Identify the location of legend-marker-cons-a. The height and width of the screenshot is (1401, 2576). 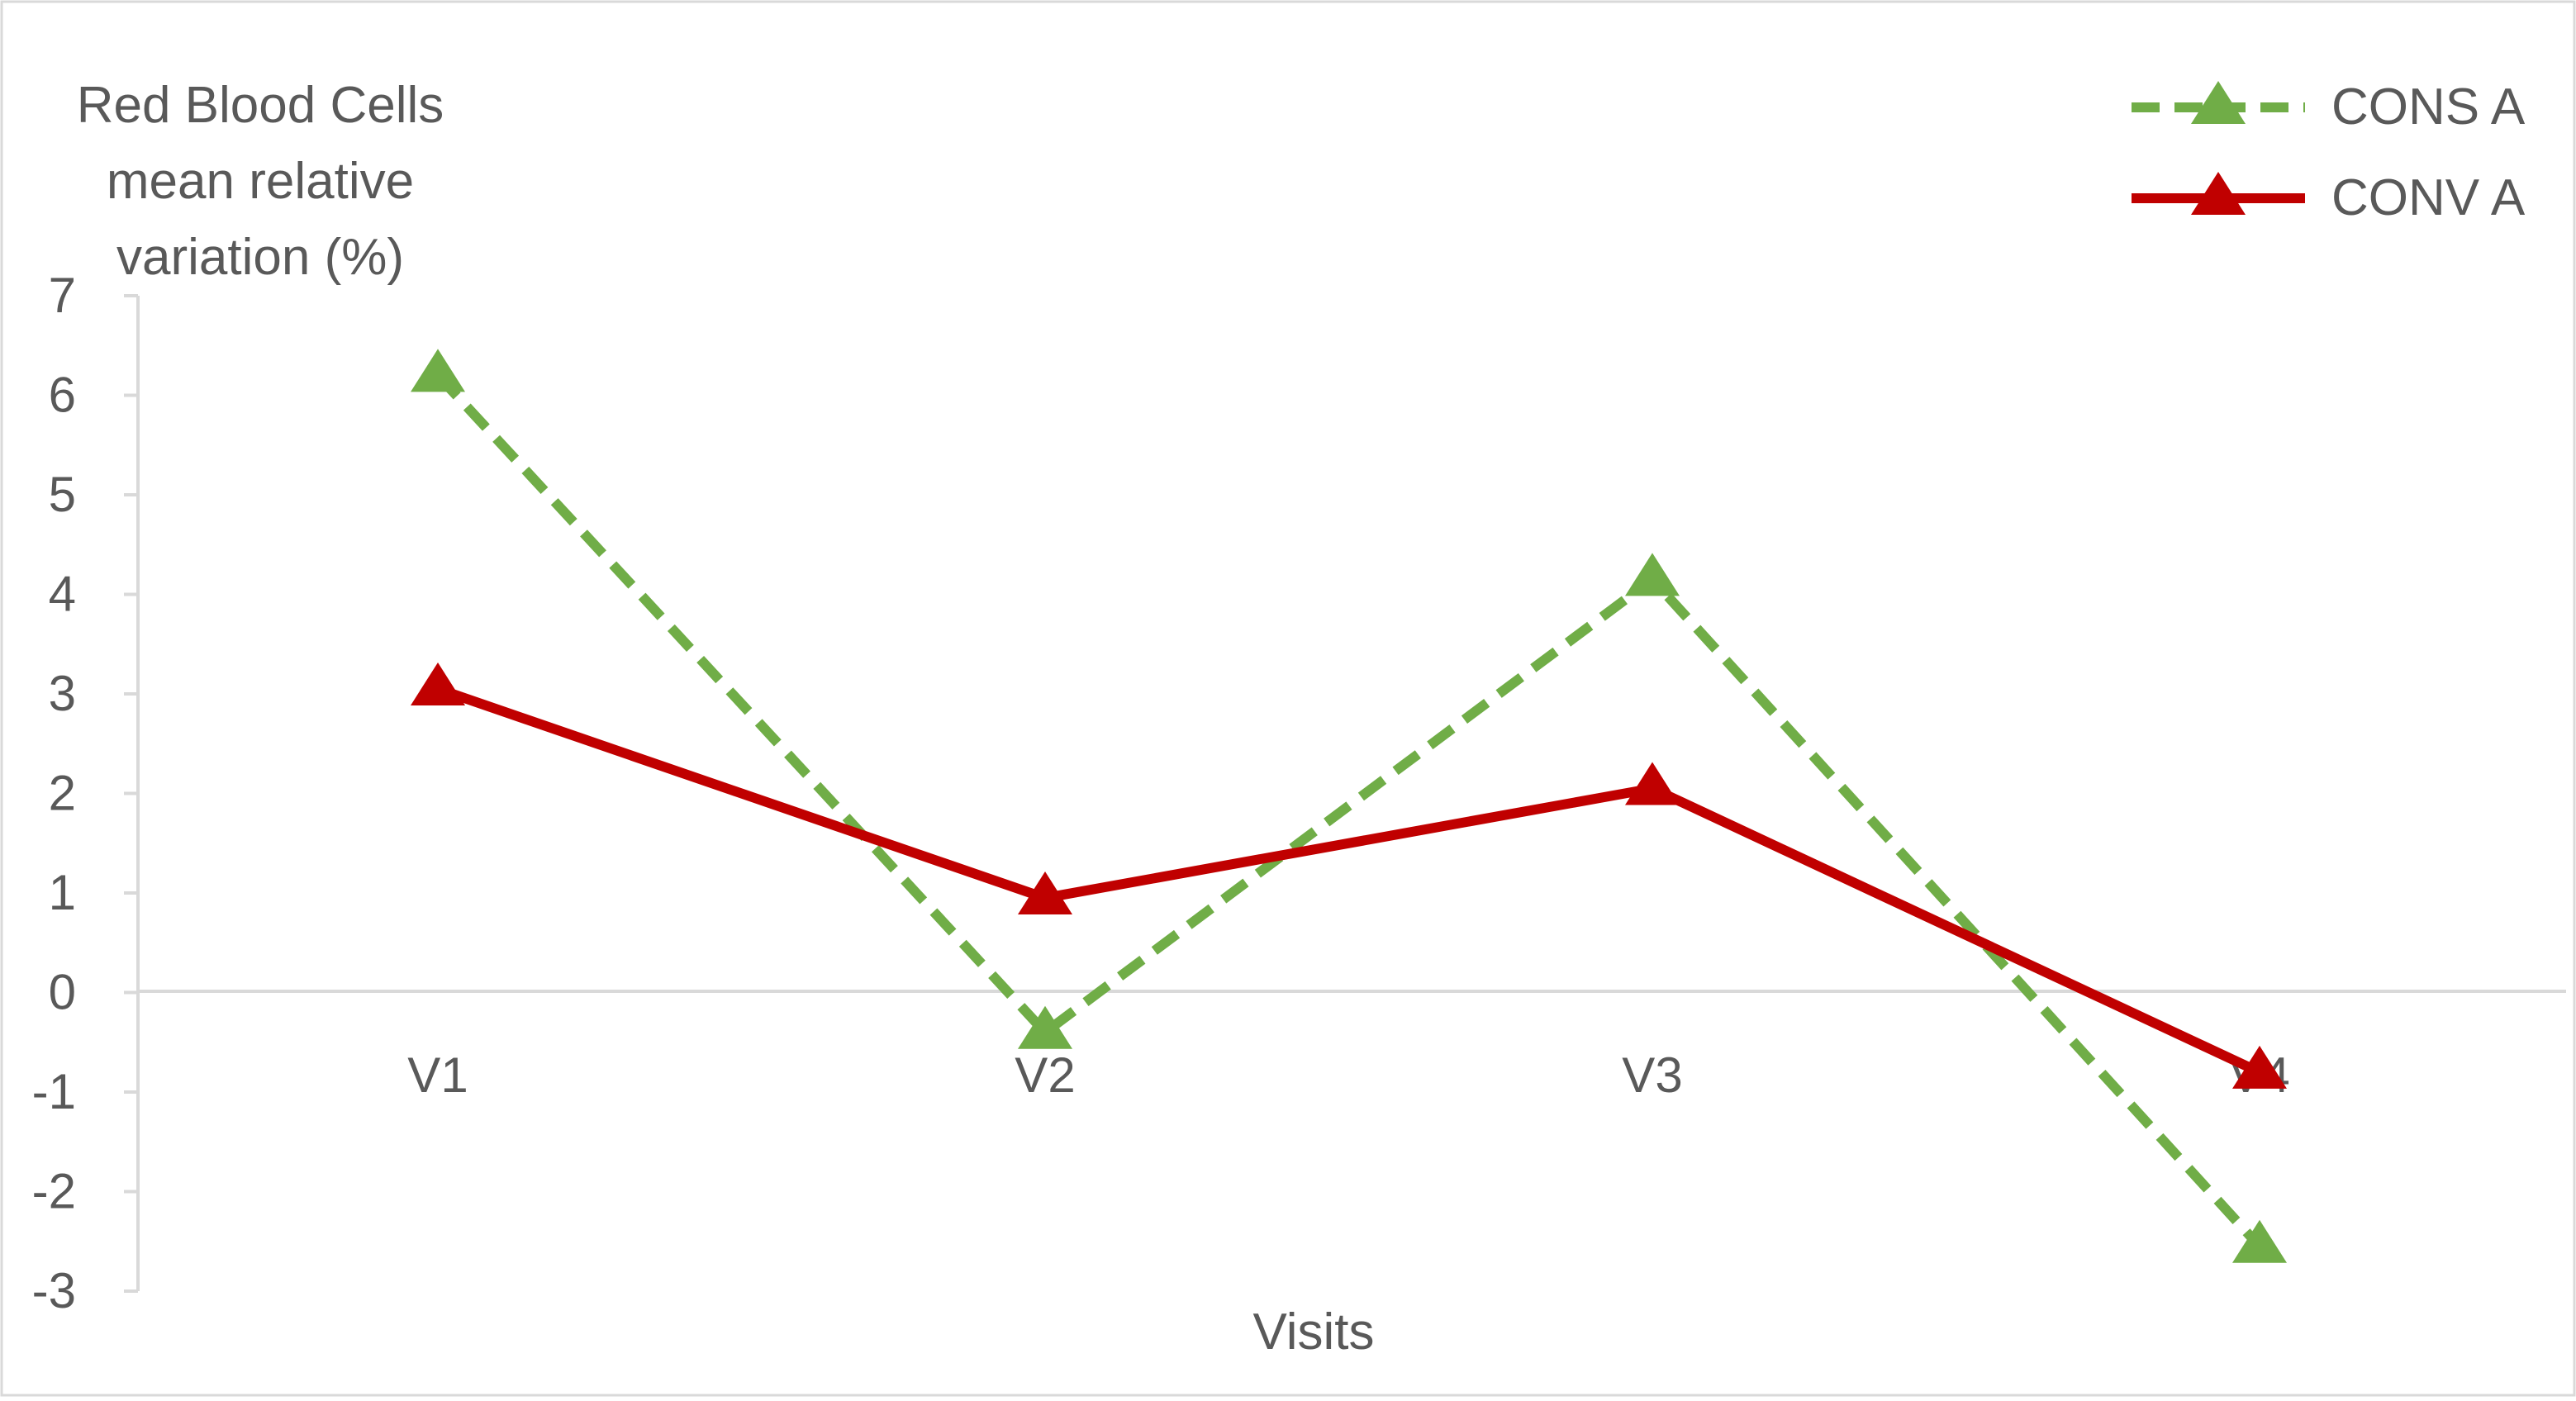
(2218, 102).